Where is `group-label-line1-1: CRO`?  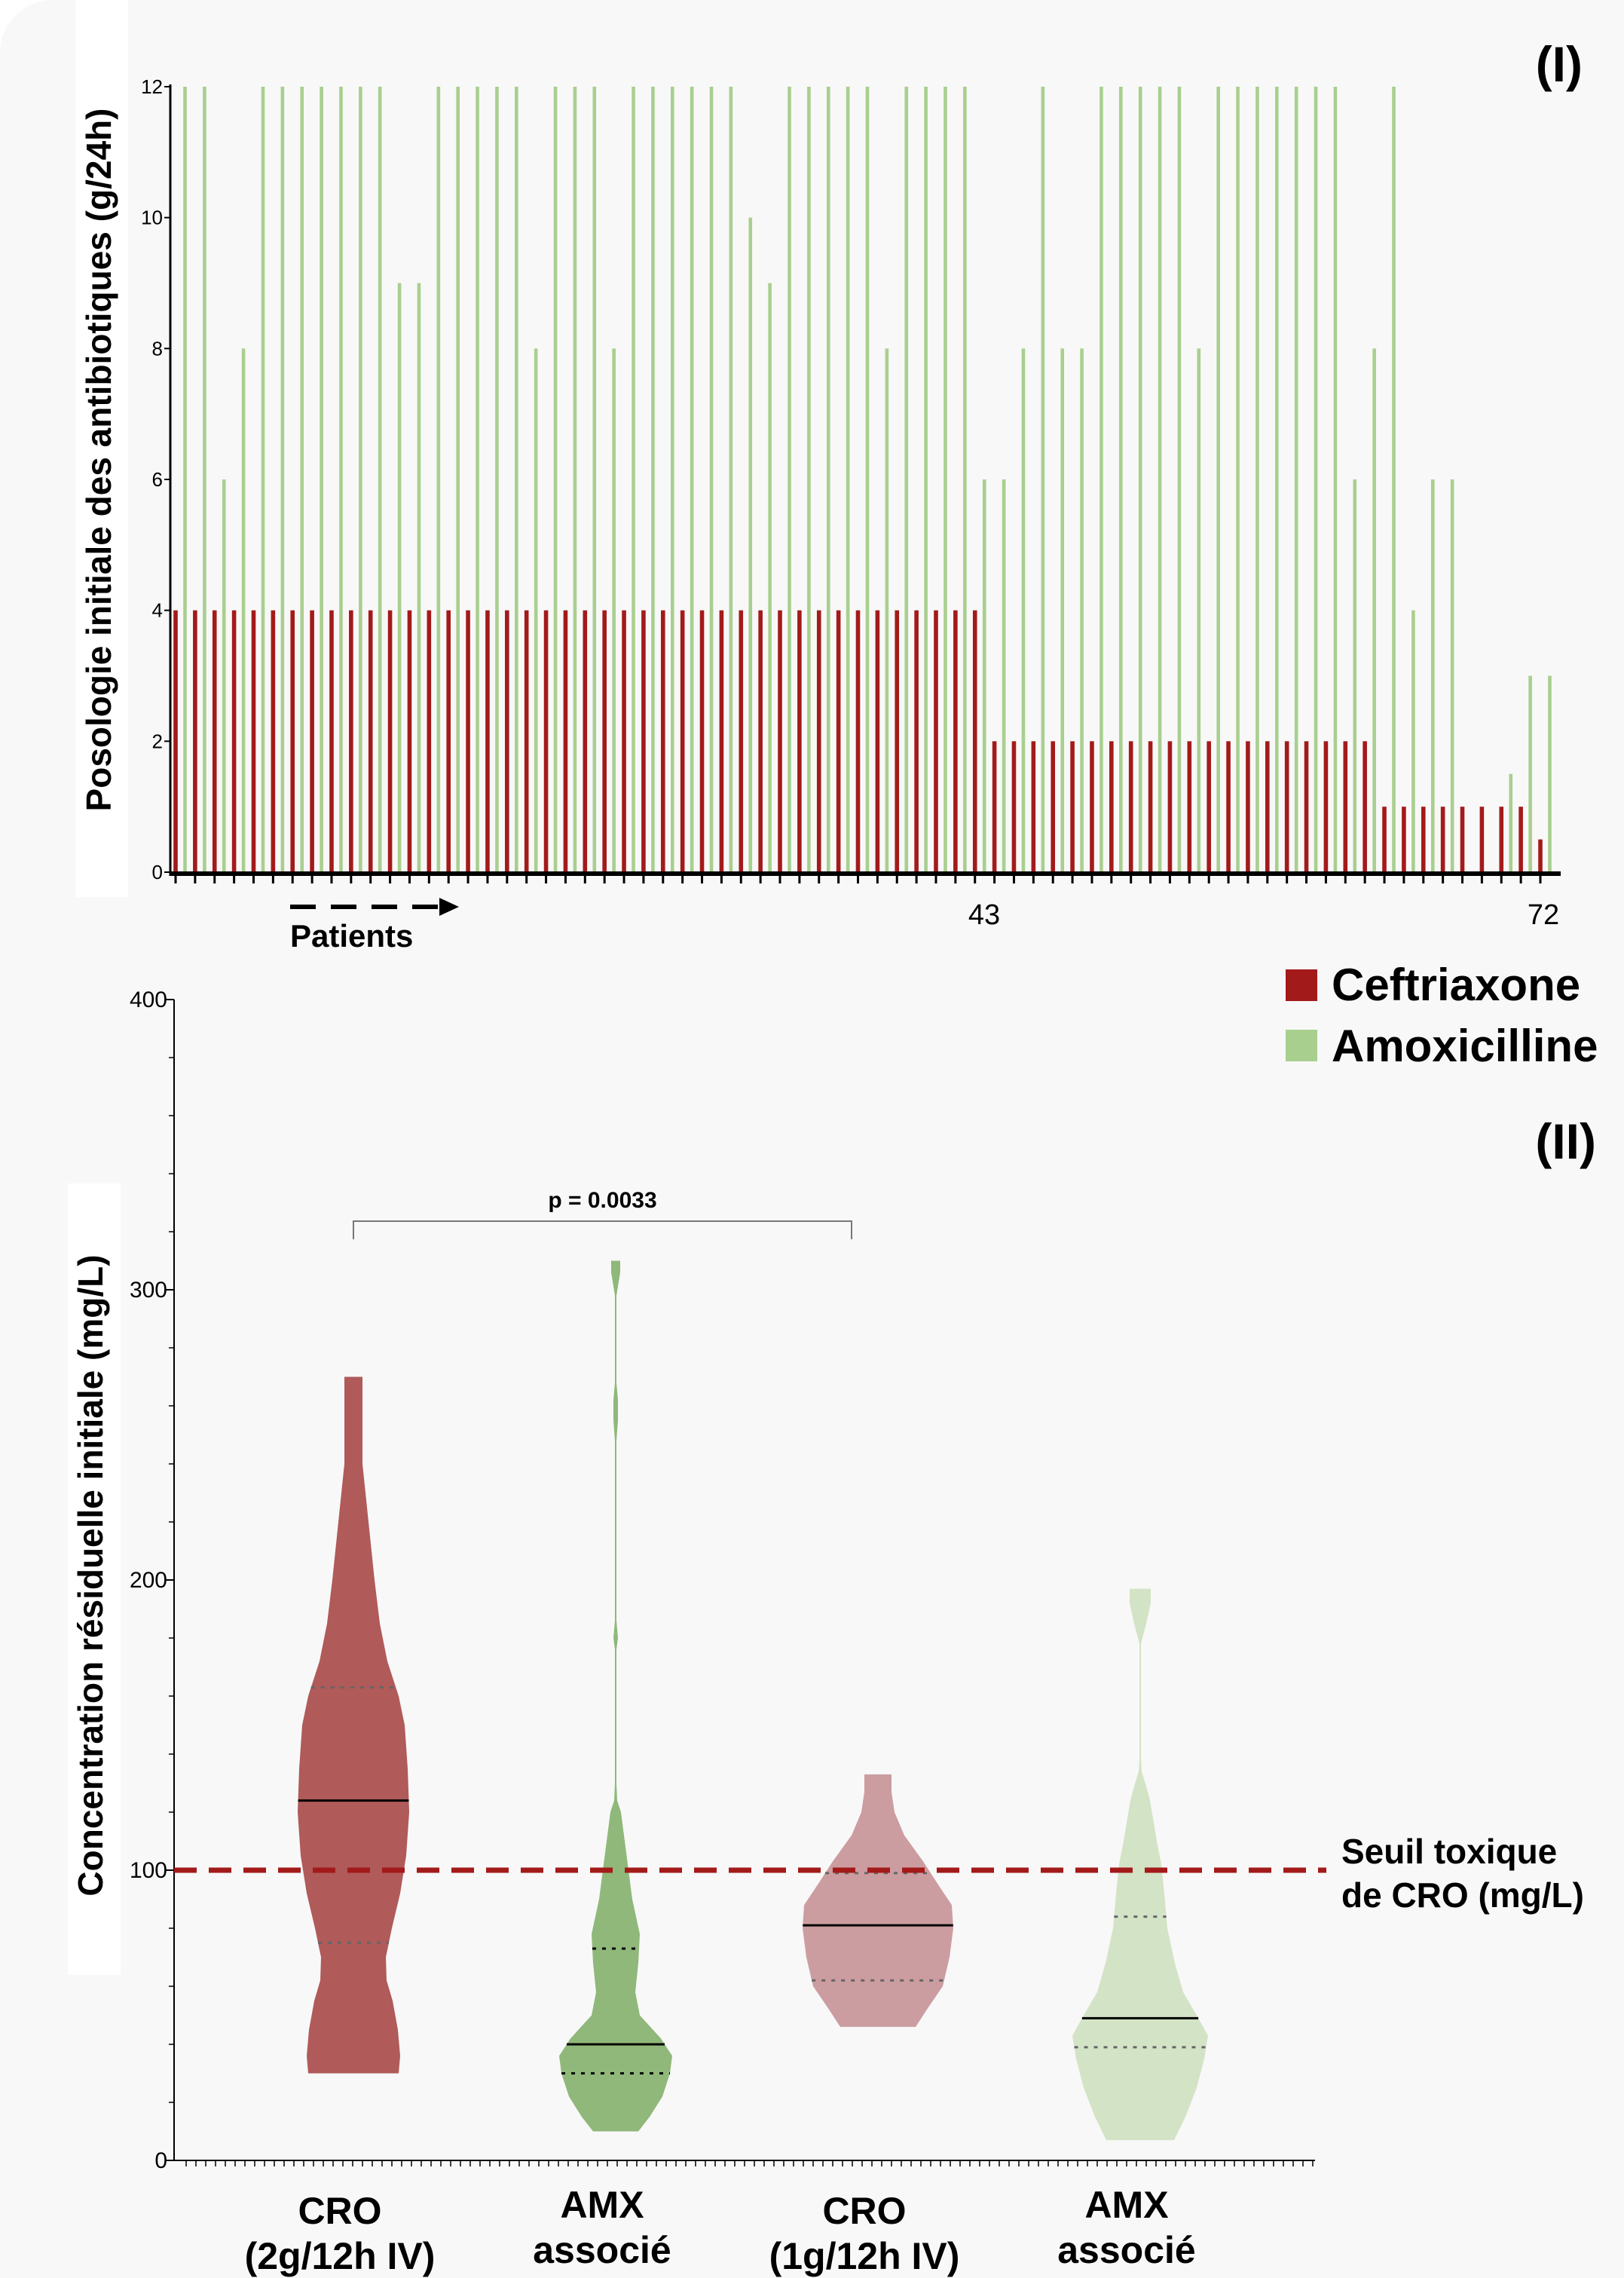
group-label-line1-1: CRO is located at coordinates (339, 2211).